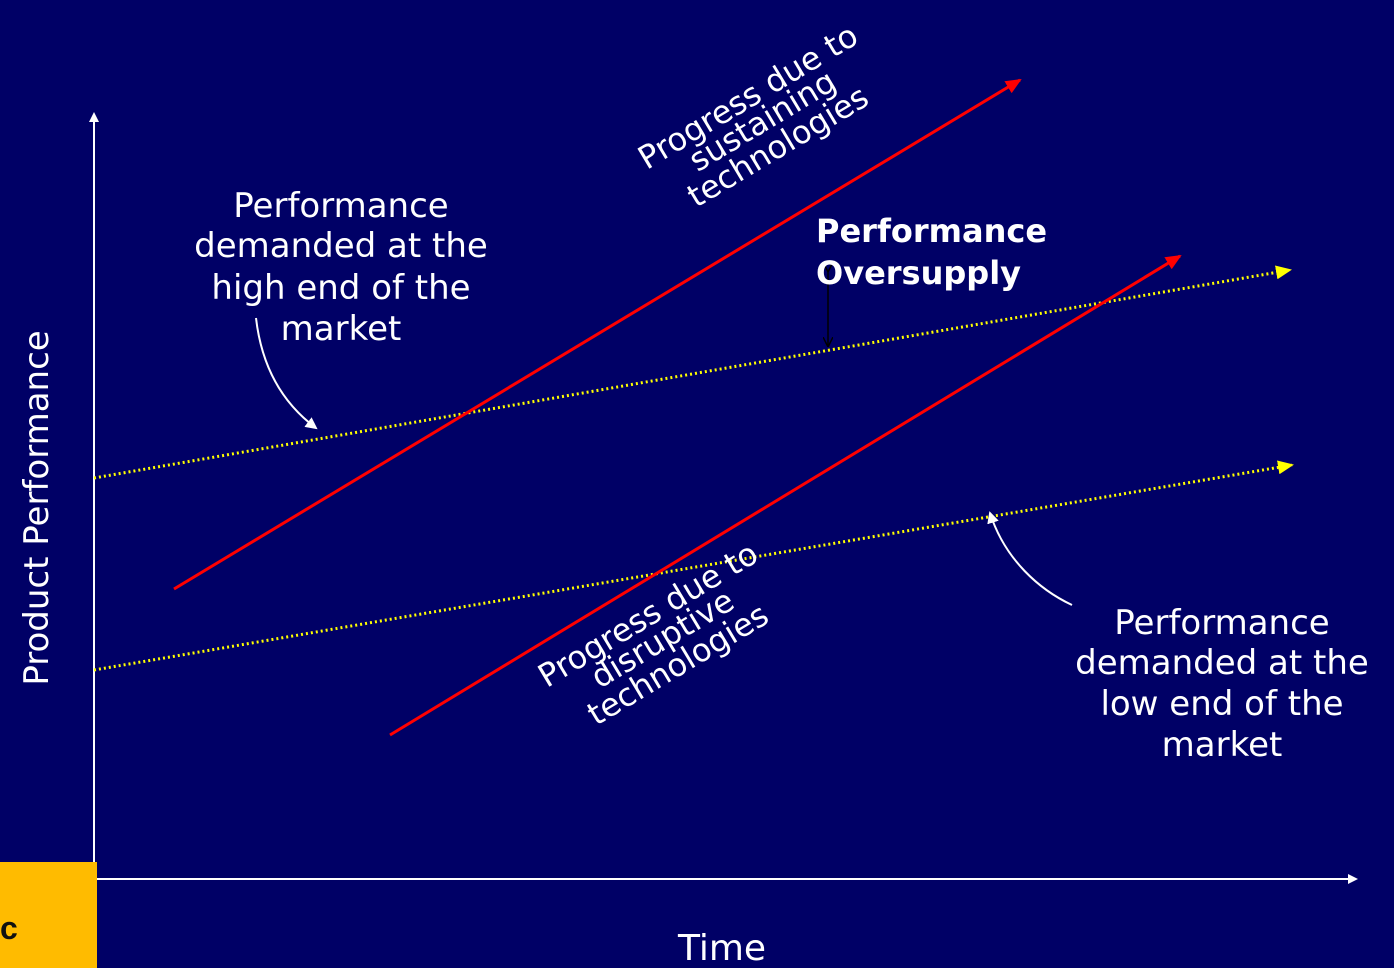 The image size is (1394, 968). Describe the element at coordinates (918, 273) in the screenshot. I see `svg-text: Oversupply` at that location.